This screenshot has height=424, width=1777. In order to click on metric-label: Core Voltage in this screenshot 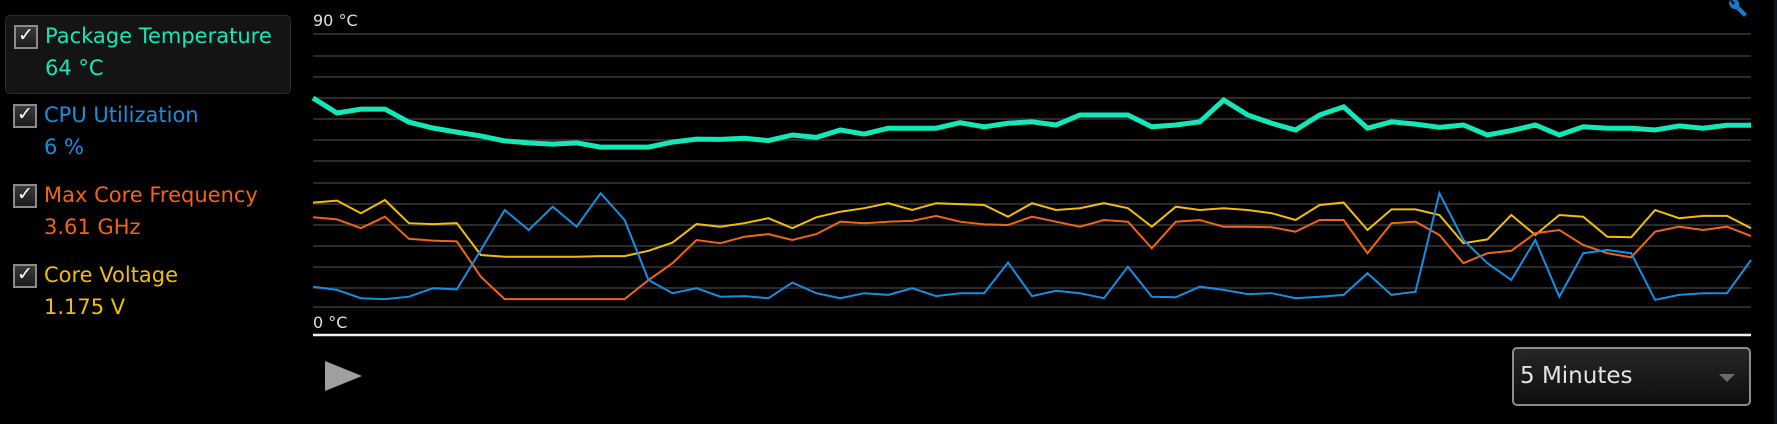, I will do `click(111, 275)`.